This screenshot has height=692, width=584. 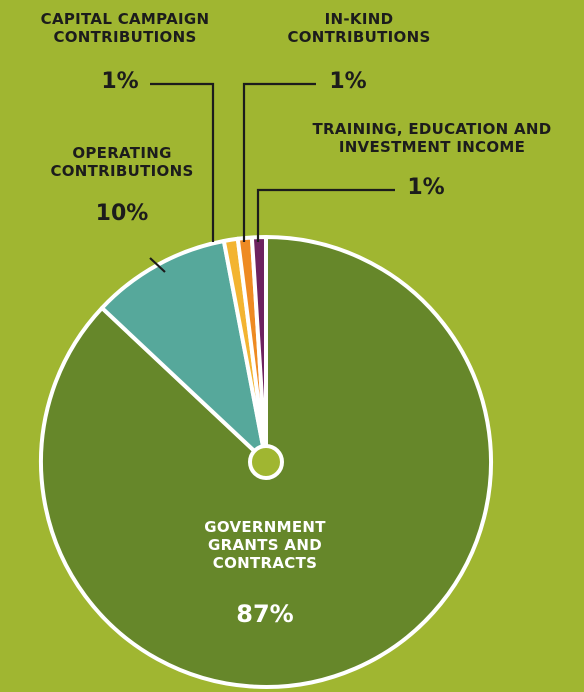 I want to click on label-government: GOVERNMENT GRANTS AND CONTRACTS, so click(x=265, y=545).